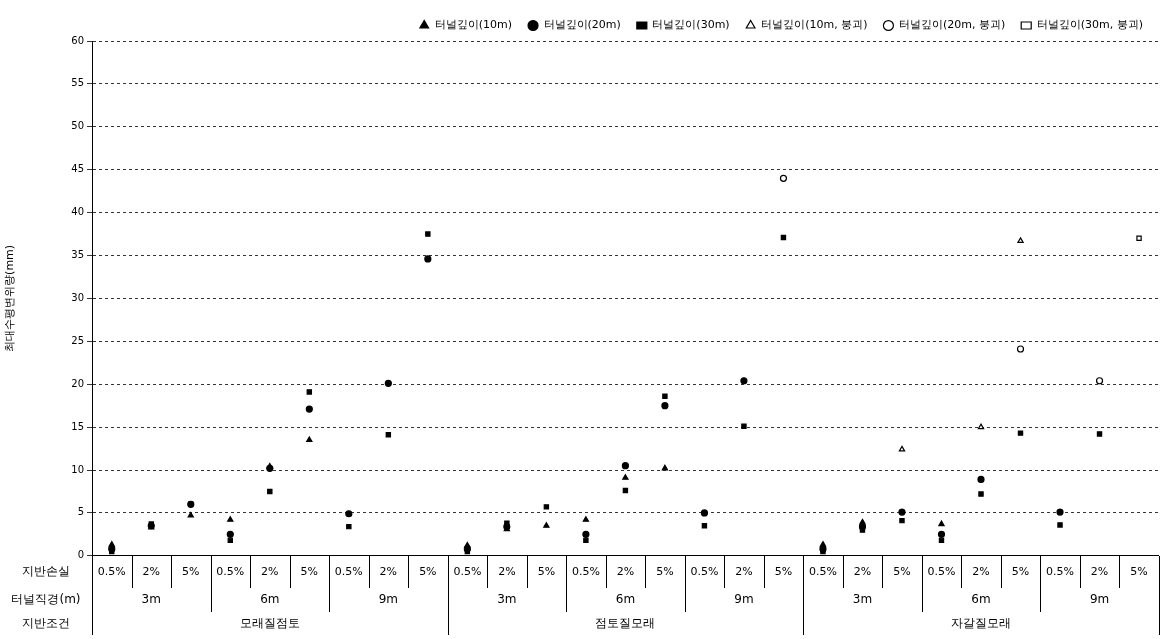  Describe the element at coordinates (77, 426) in the screenshot. I see `y-tick-label: 15` at that location.